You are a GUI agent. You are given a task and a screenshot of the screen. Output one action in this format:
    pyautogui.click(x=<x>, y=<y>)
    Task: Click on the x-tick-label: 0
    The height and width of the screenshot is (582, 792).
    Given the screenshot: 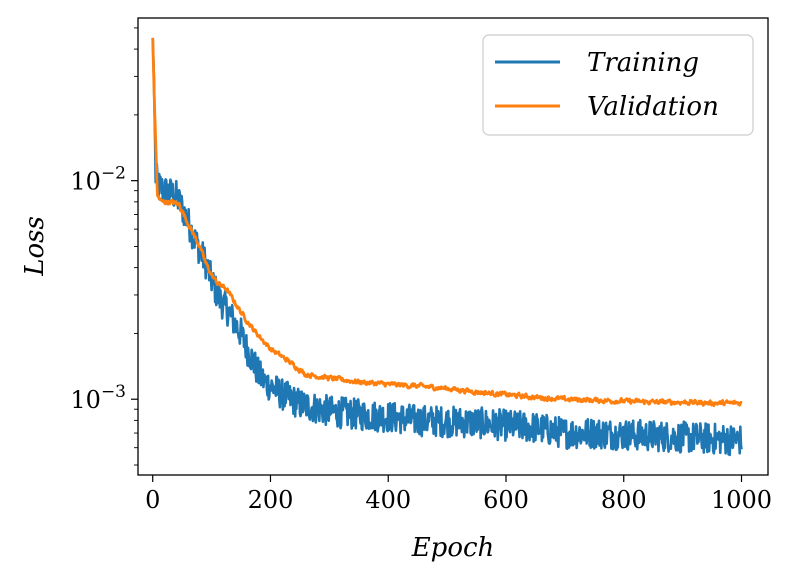 What is the action you would take?
    pyautogui.click(x=152, y=500)
    